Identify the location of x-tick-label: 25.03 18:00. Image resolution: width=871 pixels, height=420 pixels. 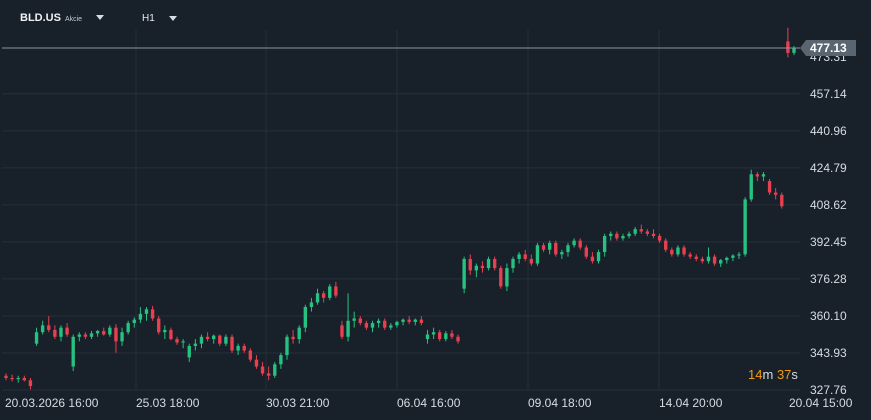
(168, 403).